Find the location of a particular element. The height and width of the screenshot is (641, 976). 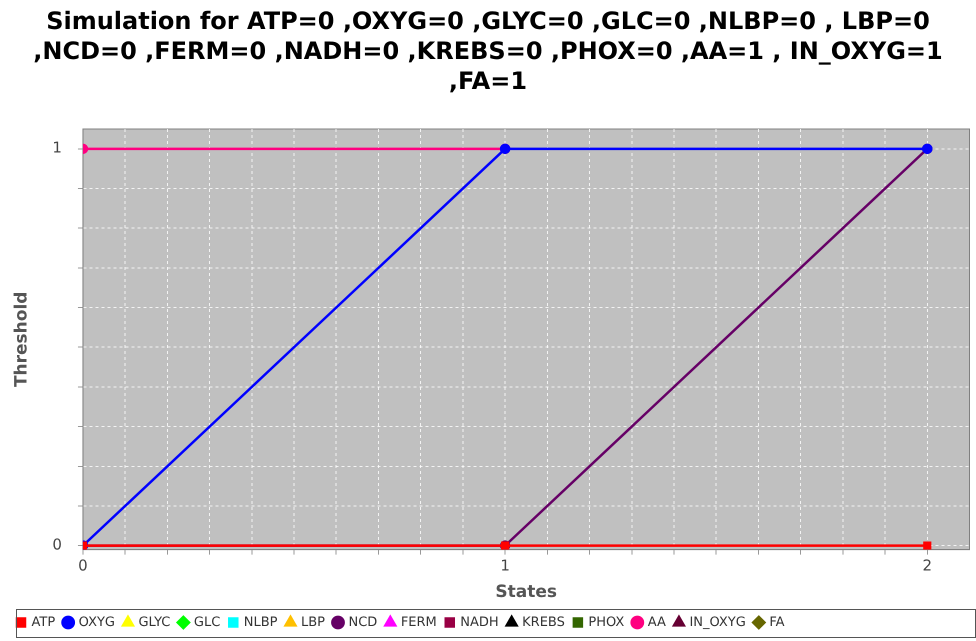

x-tick-label: 2 is located at coordinates (927, 565).